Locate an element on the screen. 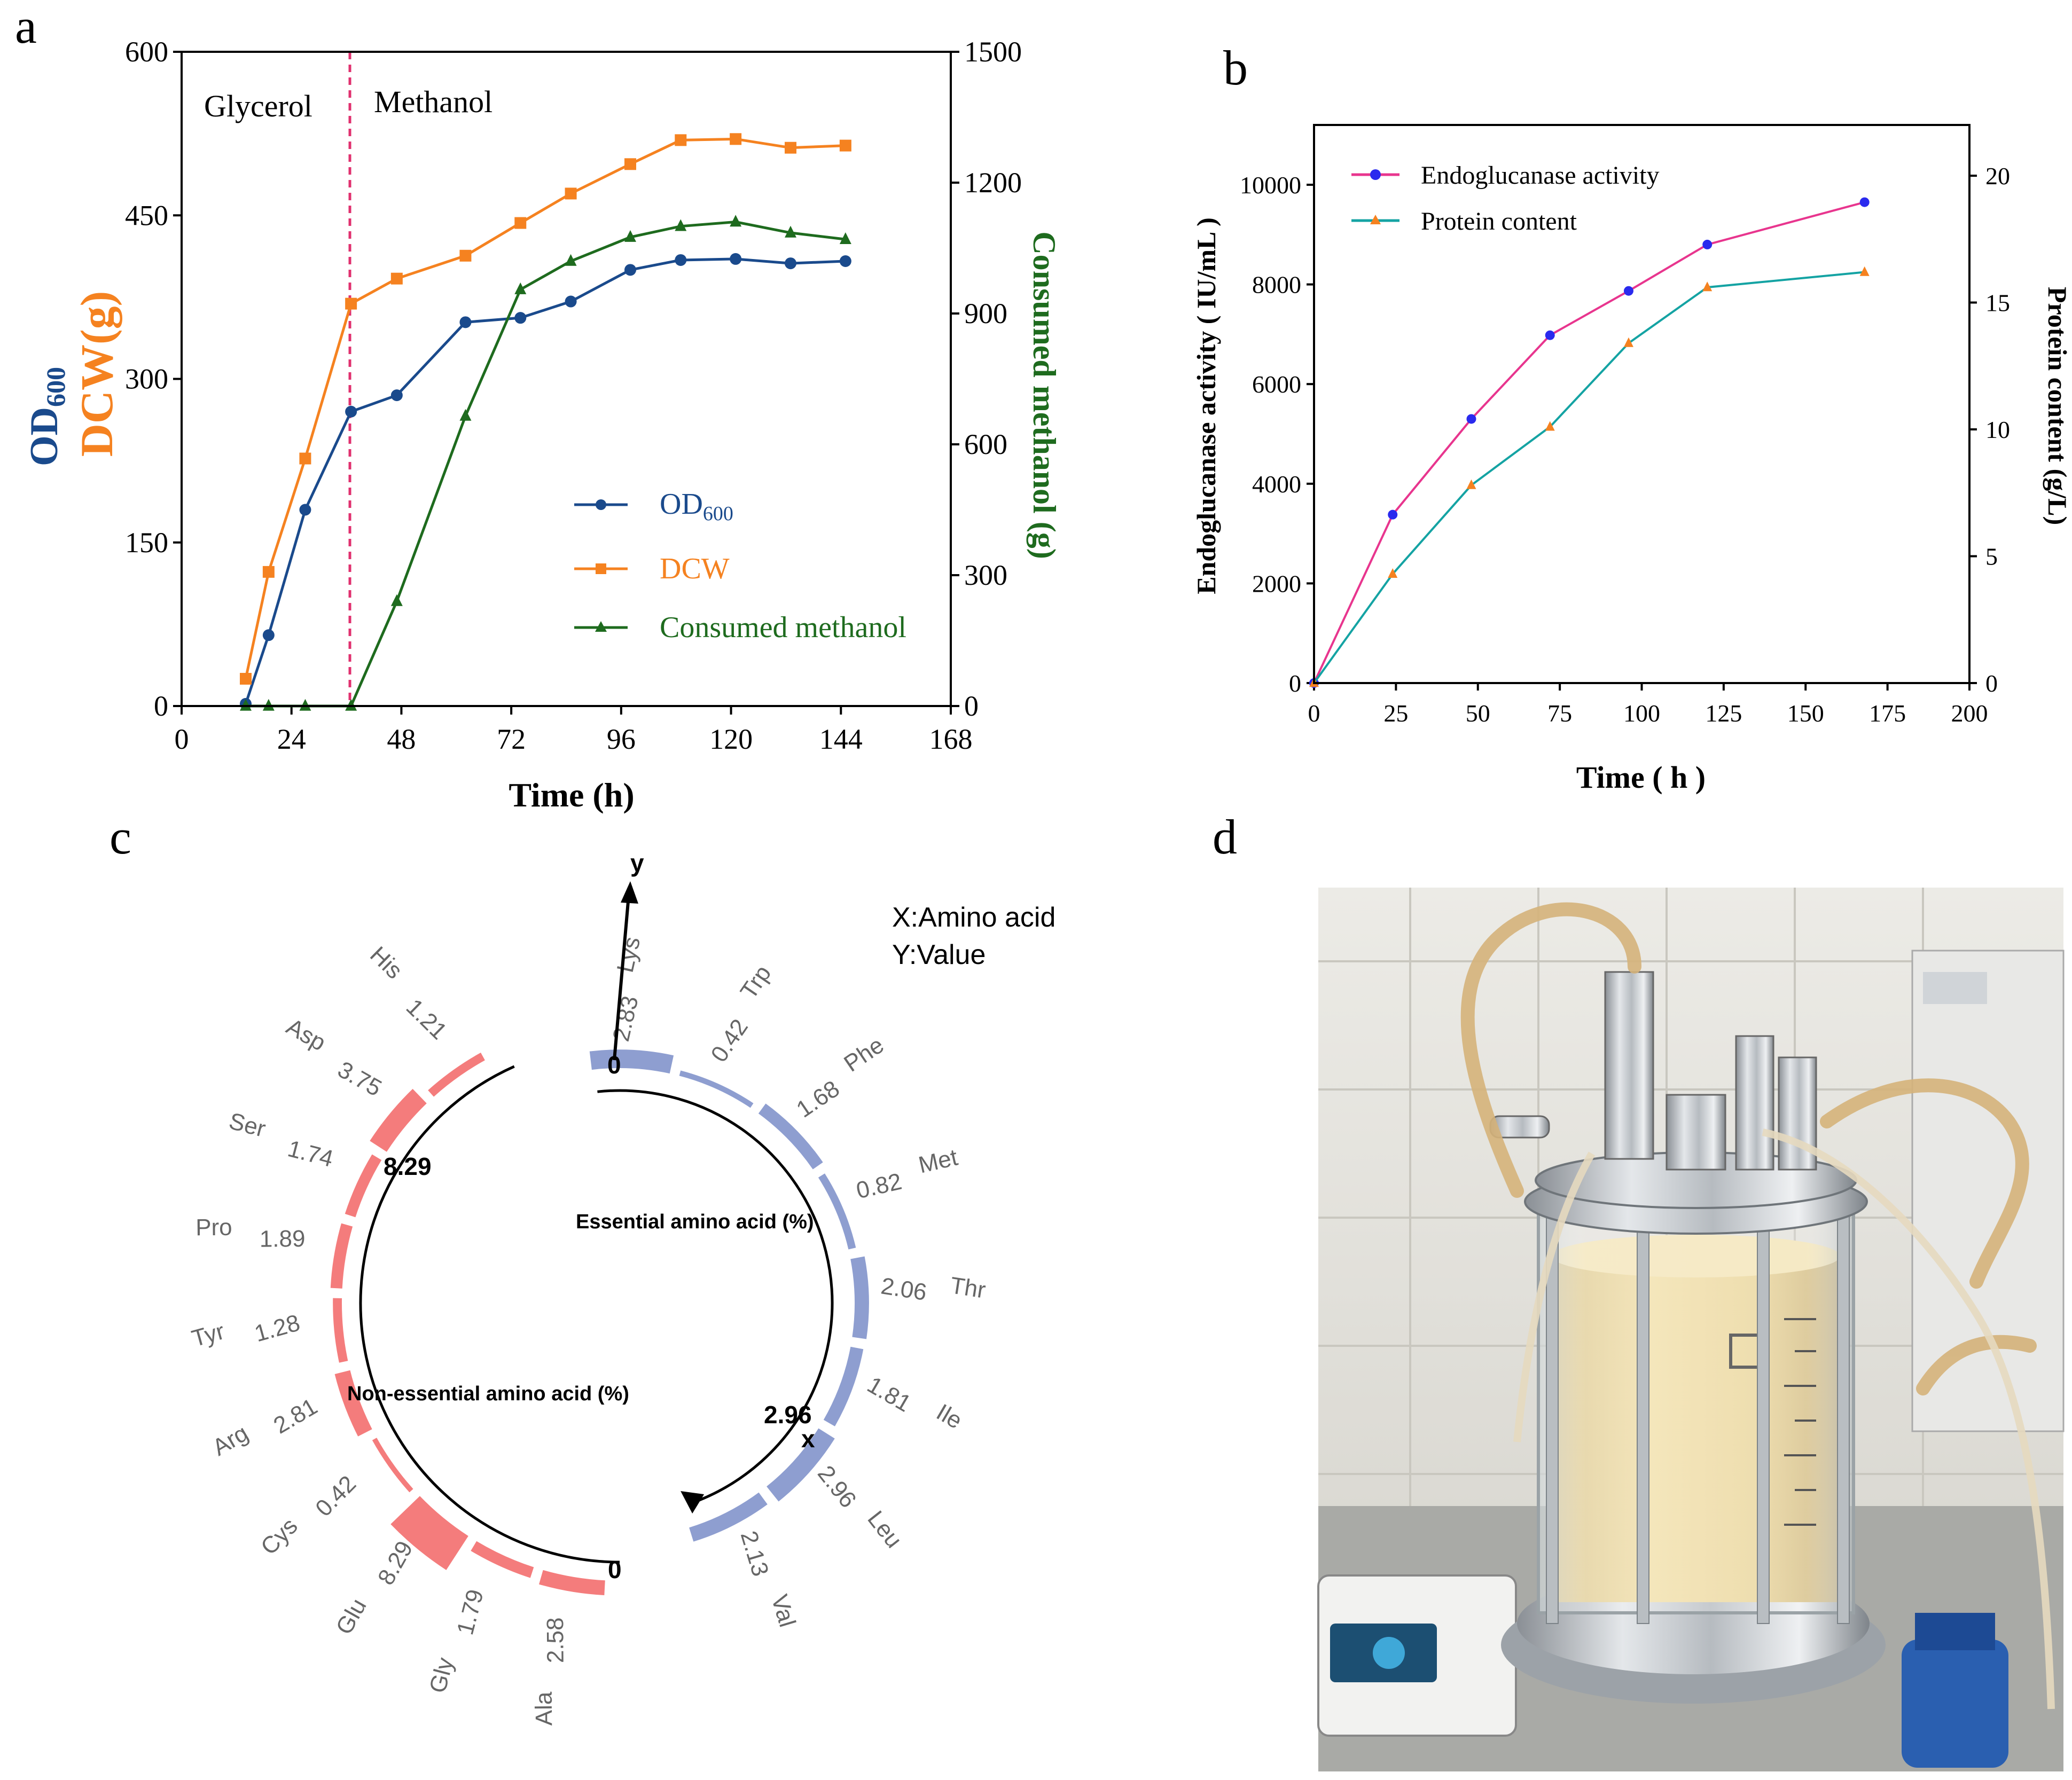 Image resolution: width=2072 pixels, height=1780 pixels. c-nonessential-value-Arg: 2.81 is located at coordinates (295, 1416).